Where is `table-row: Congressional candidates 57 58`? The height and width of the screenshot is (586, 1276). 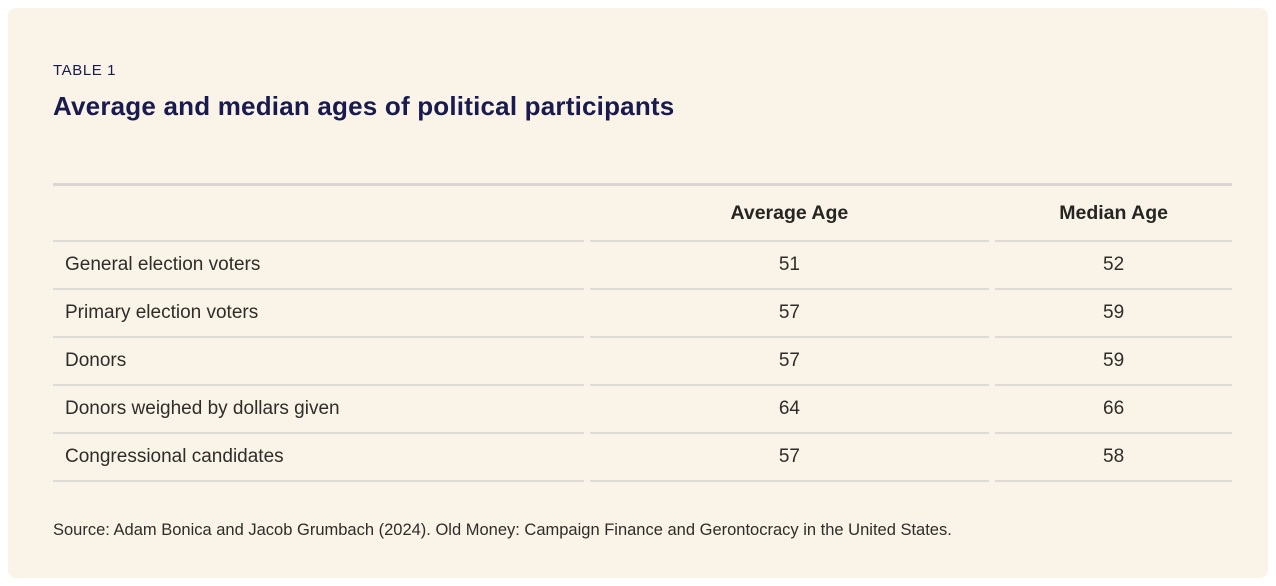
table-row: Congressional candidates 57 58 is located at coordinates (642, 458).